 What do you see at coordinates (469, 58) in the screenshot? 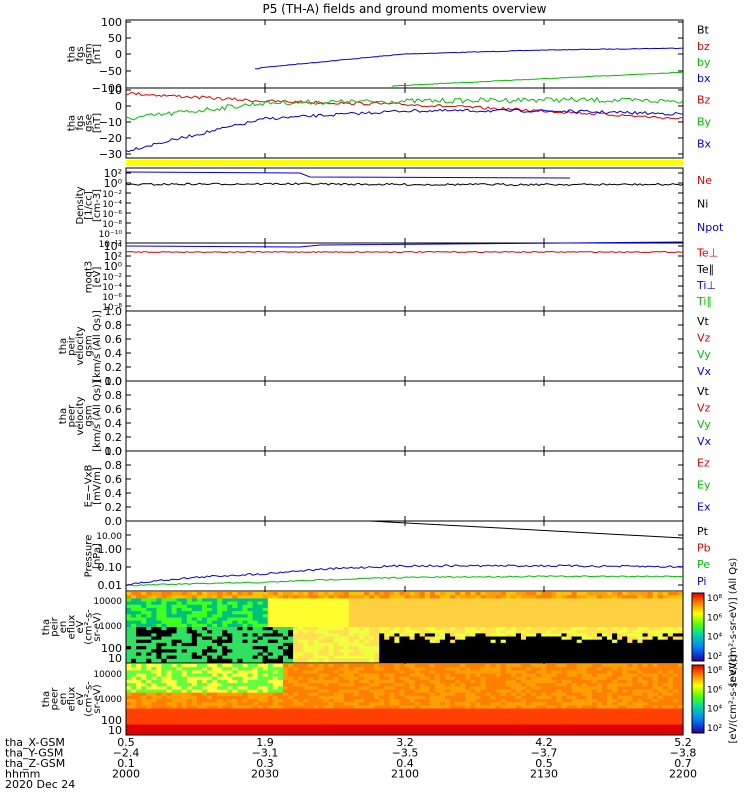
I see `line-bx` at bounding box center [469, 58].